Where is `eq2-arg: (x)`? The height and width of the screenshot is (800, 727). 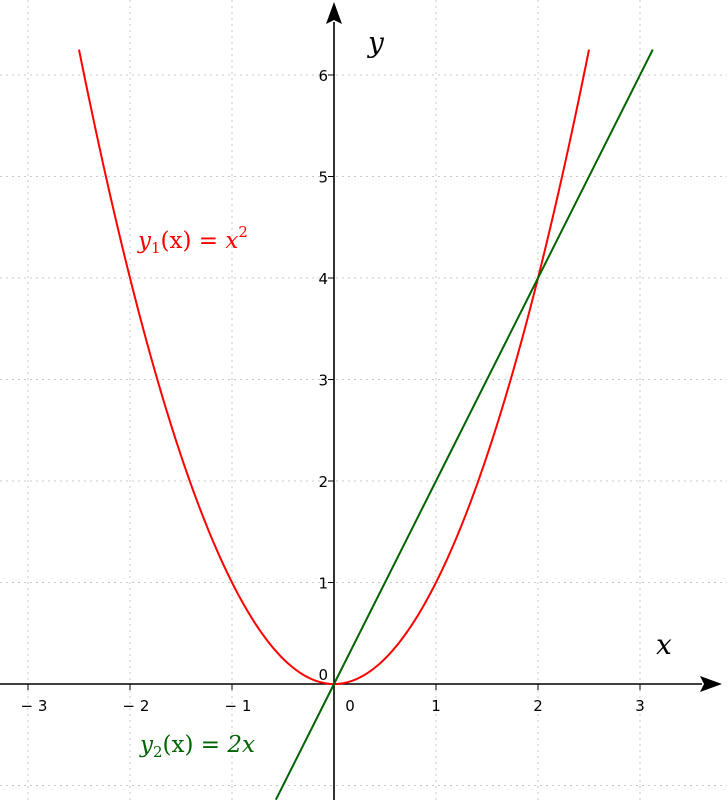 eq2-arg: (x) is located at coordinates (178, 745).